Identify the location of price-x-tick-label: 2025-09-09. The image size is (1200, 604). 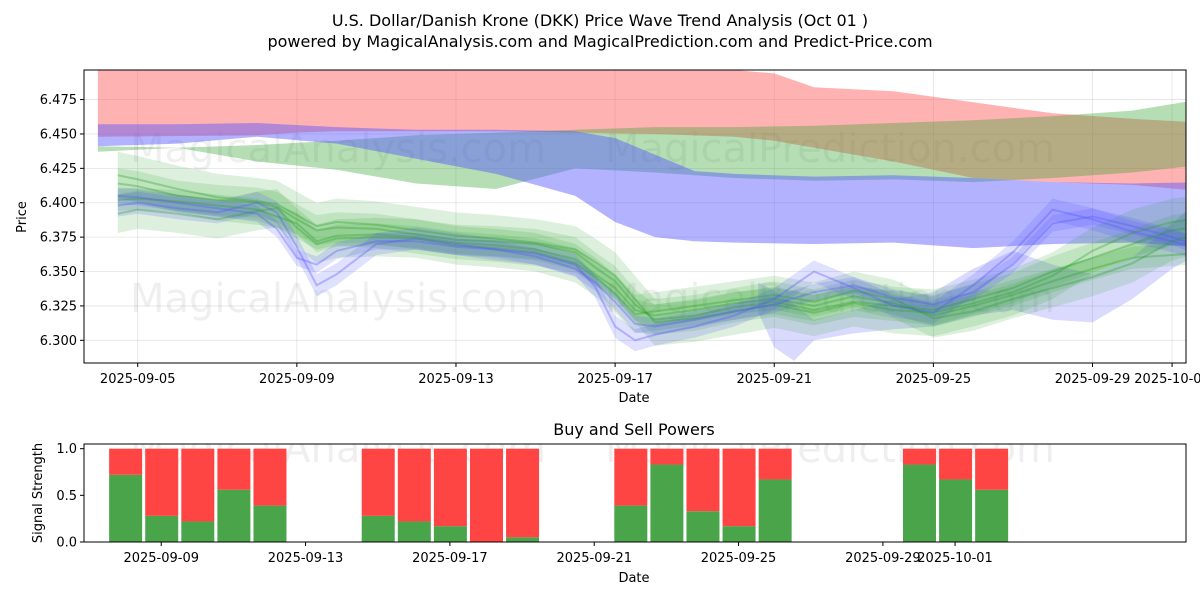
(297, 379).